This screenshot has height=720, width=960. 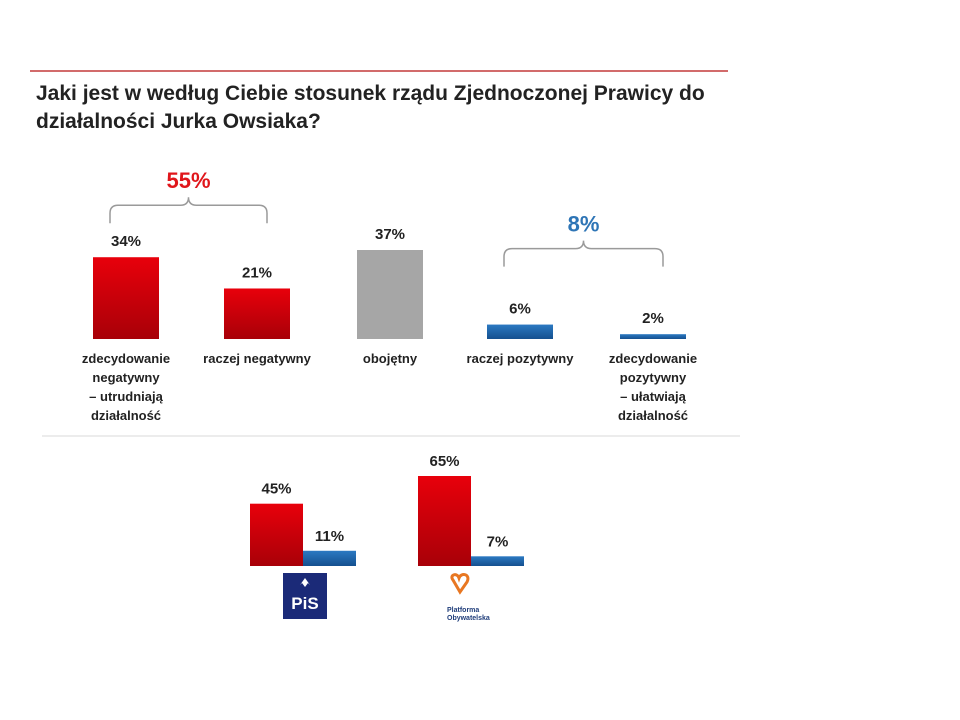 I want to click on party-chart: 45% 11% 65% 7%, so click(x=387, y=509).